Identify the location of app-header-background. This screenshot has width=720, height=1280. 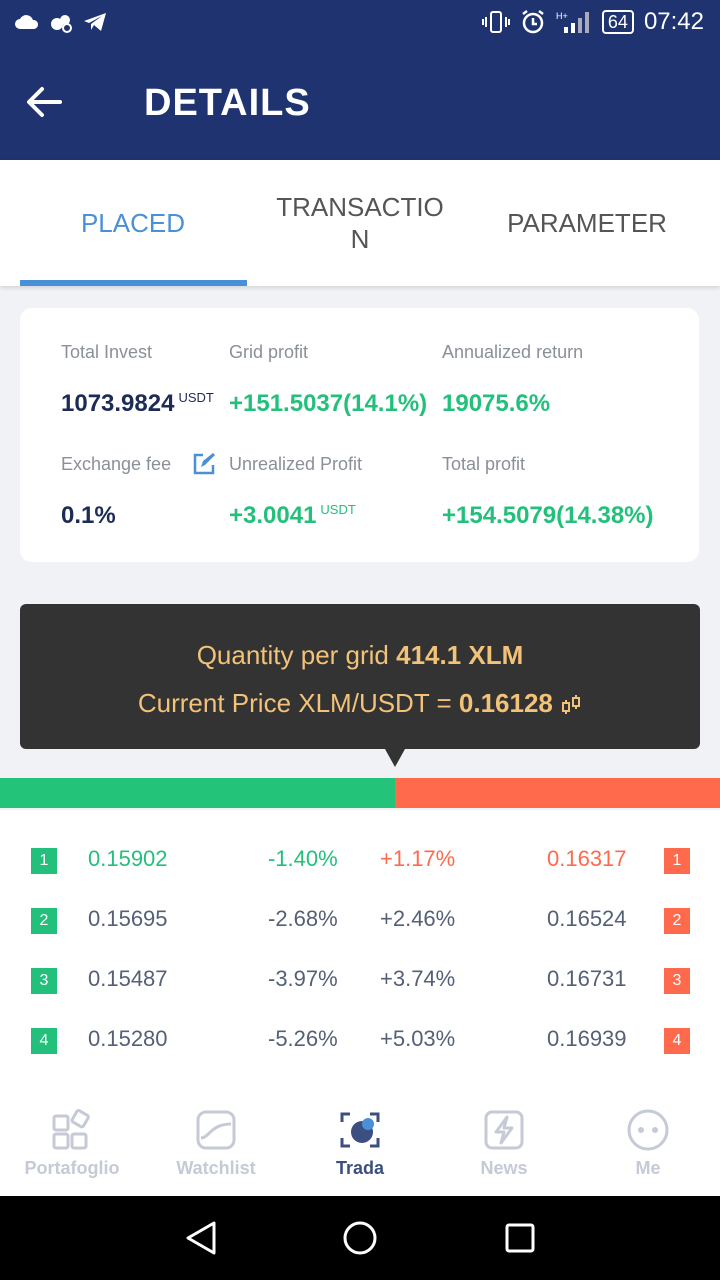
(360, 80).